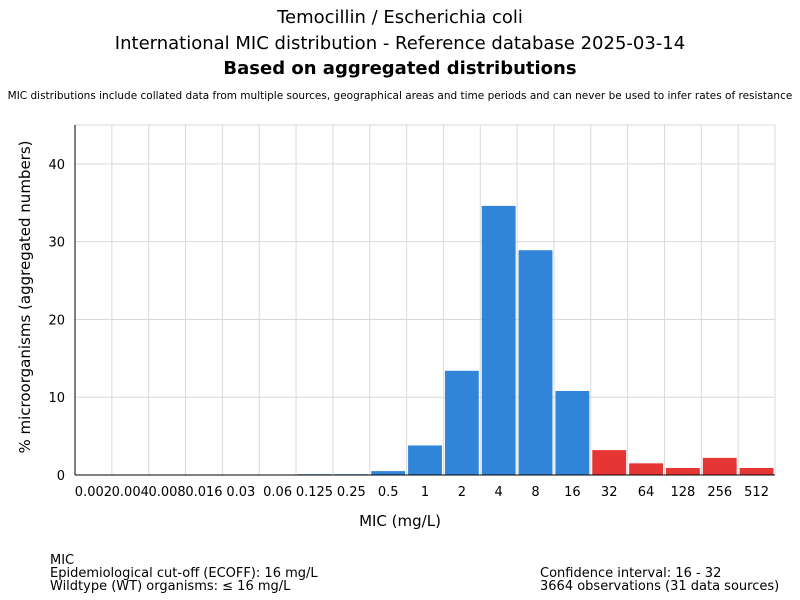 Image resolution: width=800 pixels, height=600 pixels. What do you see at coordinates (56, 165) in the screenshot?
I see `y-tick-label: 40` at bounding box center [56, 165].